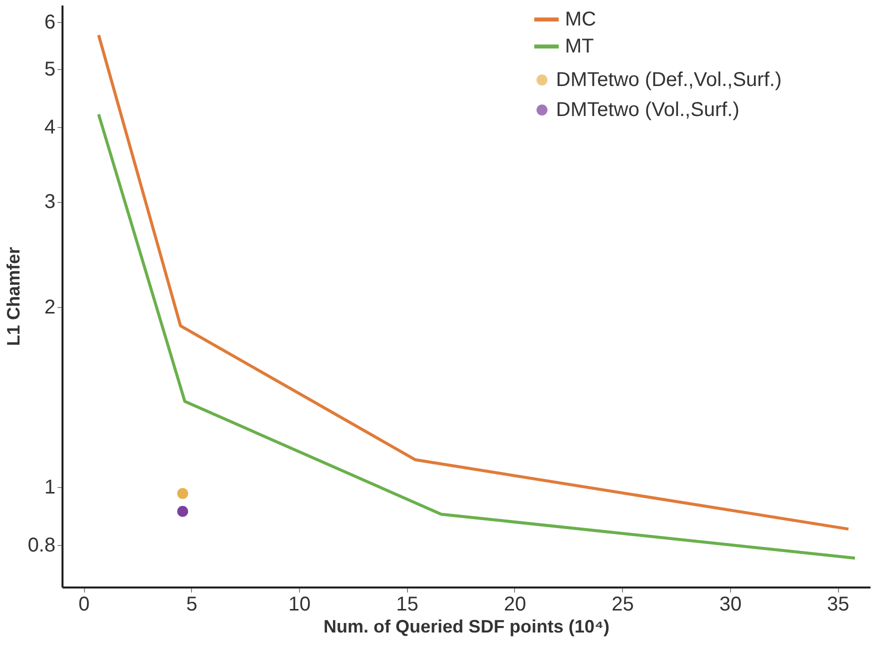  Describe the element at coordinates (50, 307) in the screenshot. I see `y-tick-label: 2` at that location.